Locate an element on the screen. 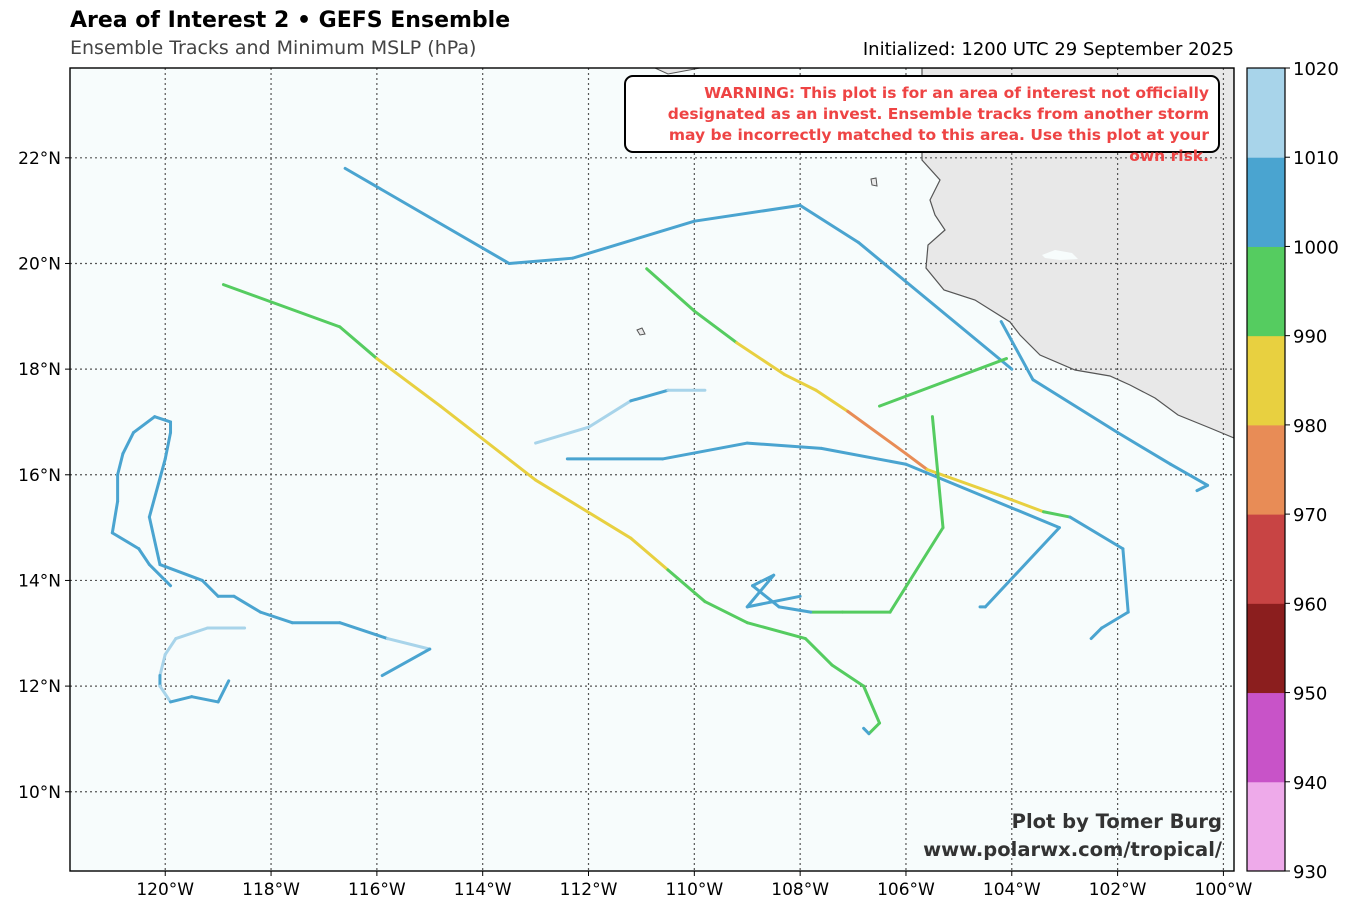 This screenshot has height=911, width=1354. mexico-coastline is located at coordinates (677, 71).